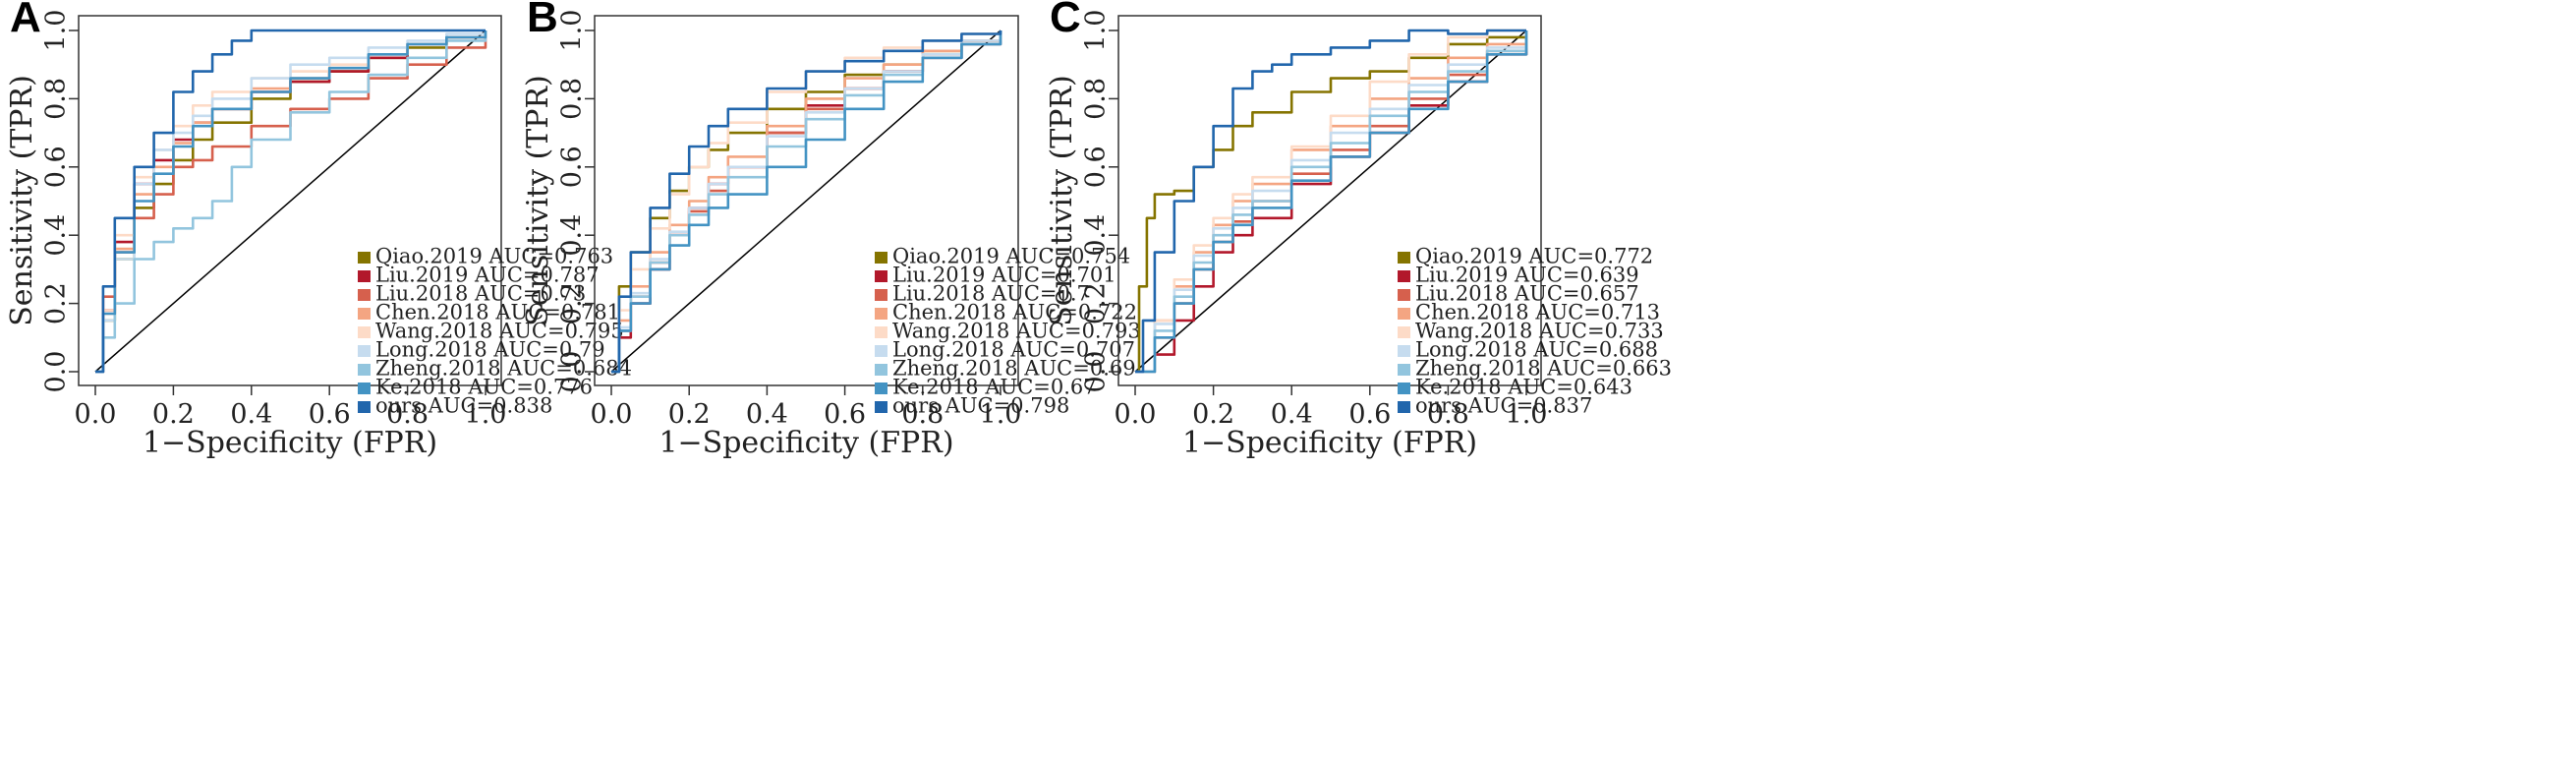 This screenshot has width=2576, height=765. What do you see at coordinates (1534, 256) in the screenshot?
I see `legend-entry: Qiao.2019 AUC=0.772` at bounding box center [1534, 256].